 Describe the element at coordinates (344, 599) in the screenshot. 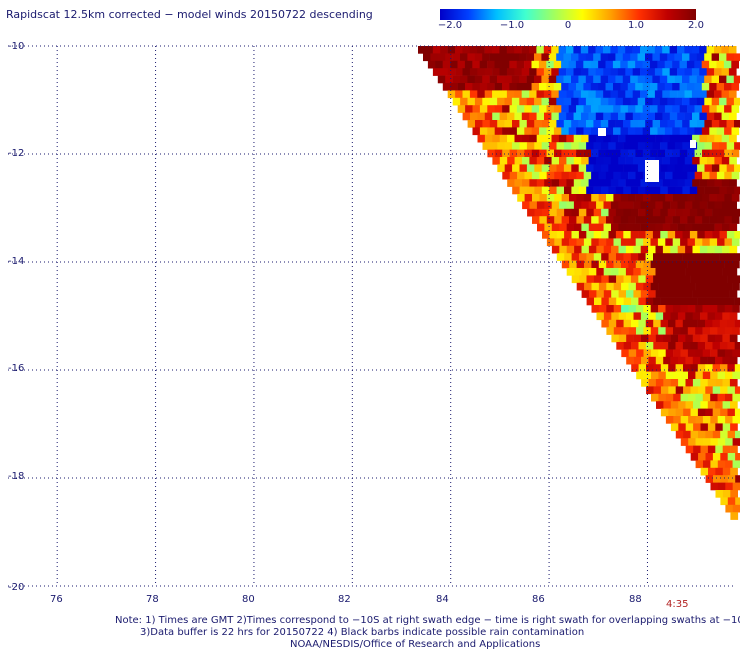

I see `lon-label: 82` at that location.